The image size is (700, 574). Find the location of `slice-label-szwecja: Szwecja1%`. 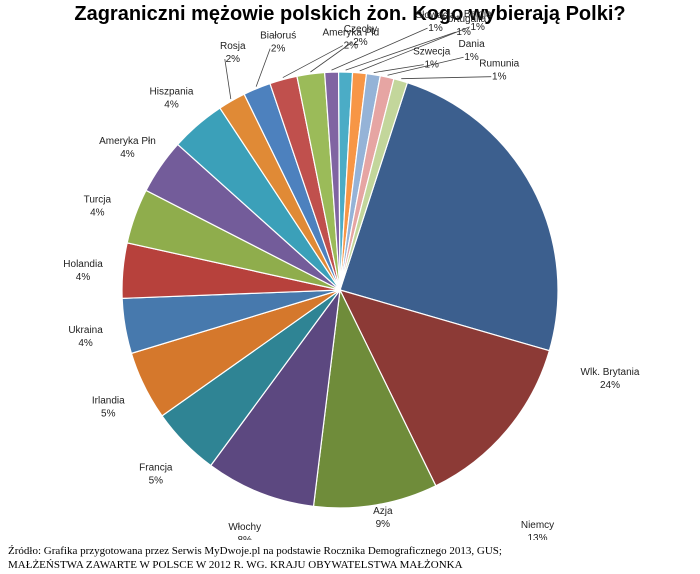

slice-label-szwecja: Szwecja1% is located at coordinates (432, 59).